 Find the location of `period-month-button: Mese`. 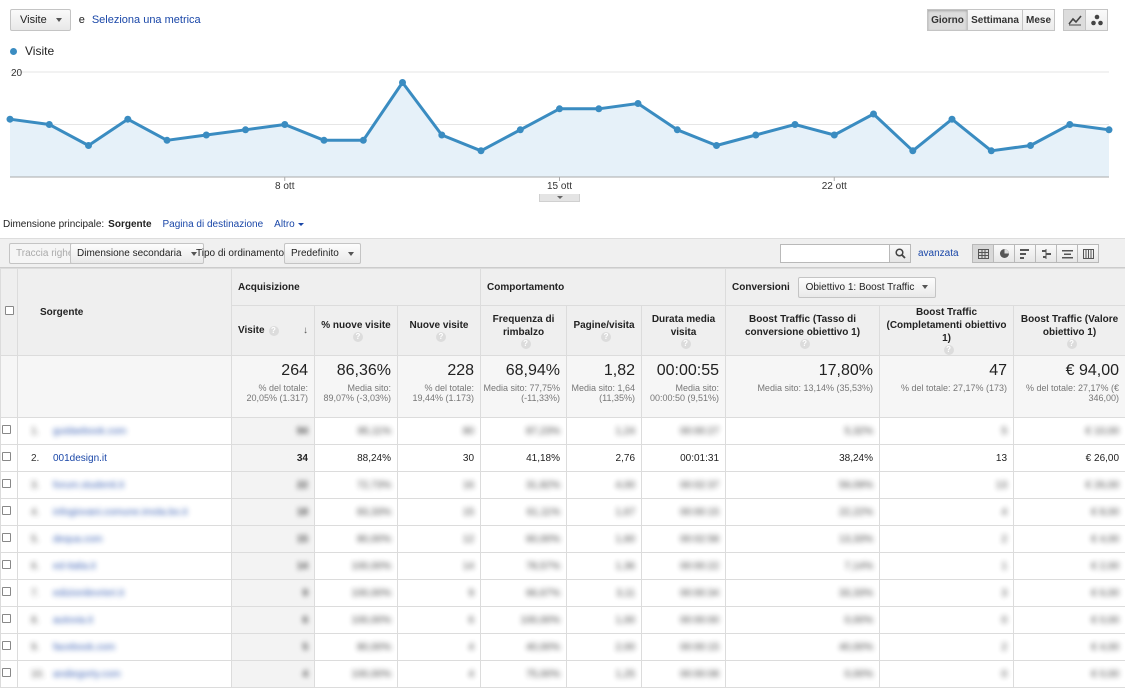

period-month-button: Mese is located at coordinates (1038, 20).